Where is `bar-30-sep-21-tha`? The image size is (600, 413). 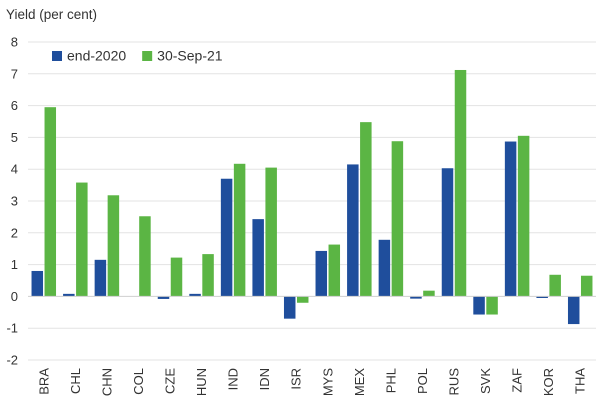
bar-30-sep-21-tha is located at coordinates (586, 286).